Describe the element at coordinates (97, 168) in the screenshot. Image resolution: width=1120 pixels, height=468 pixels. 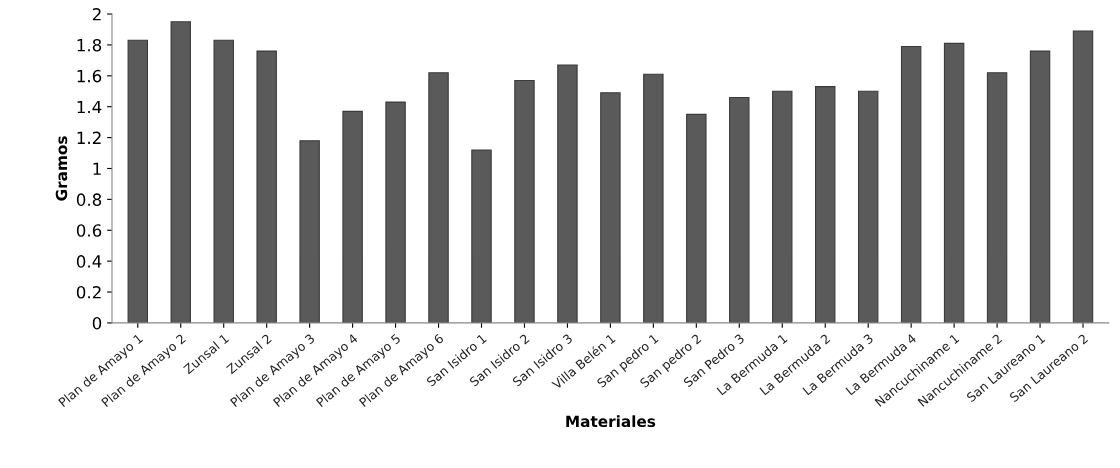
I see `y-tick-label: 1` at that location.